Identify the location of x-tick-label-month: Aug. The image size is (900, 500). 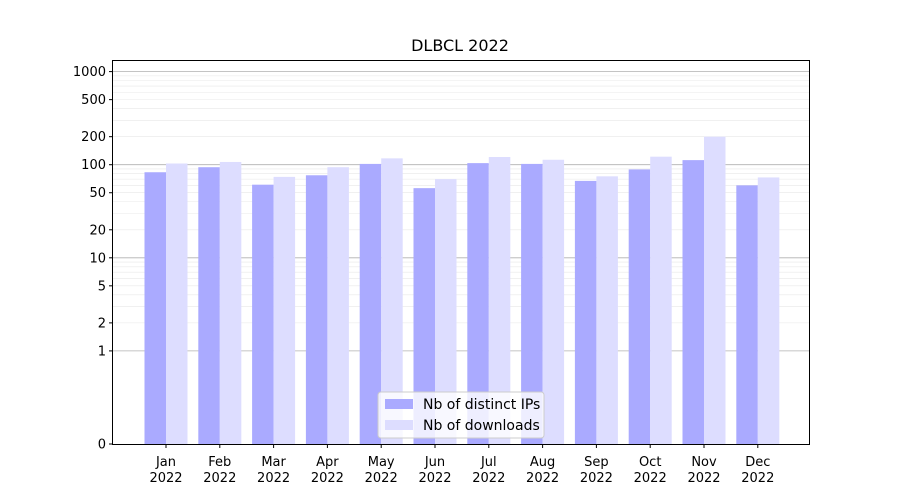
(542, 462).